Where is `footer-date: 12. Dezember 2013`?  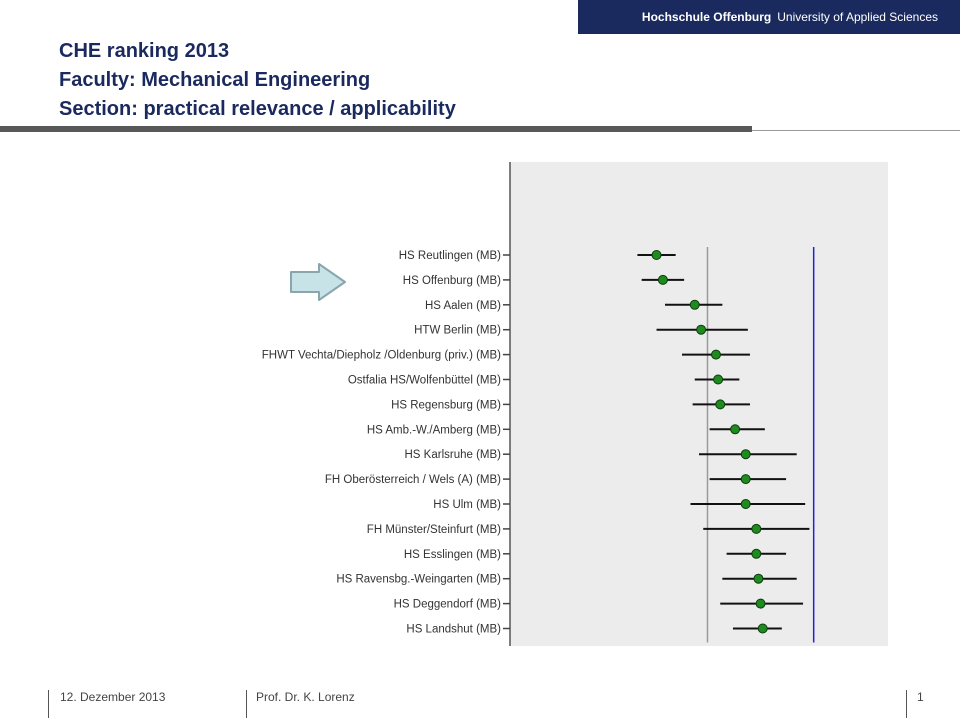 footer-date: 12. Dezember 2013 is located at coordinates (113, 697).